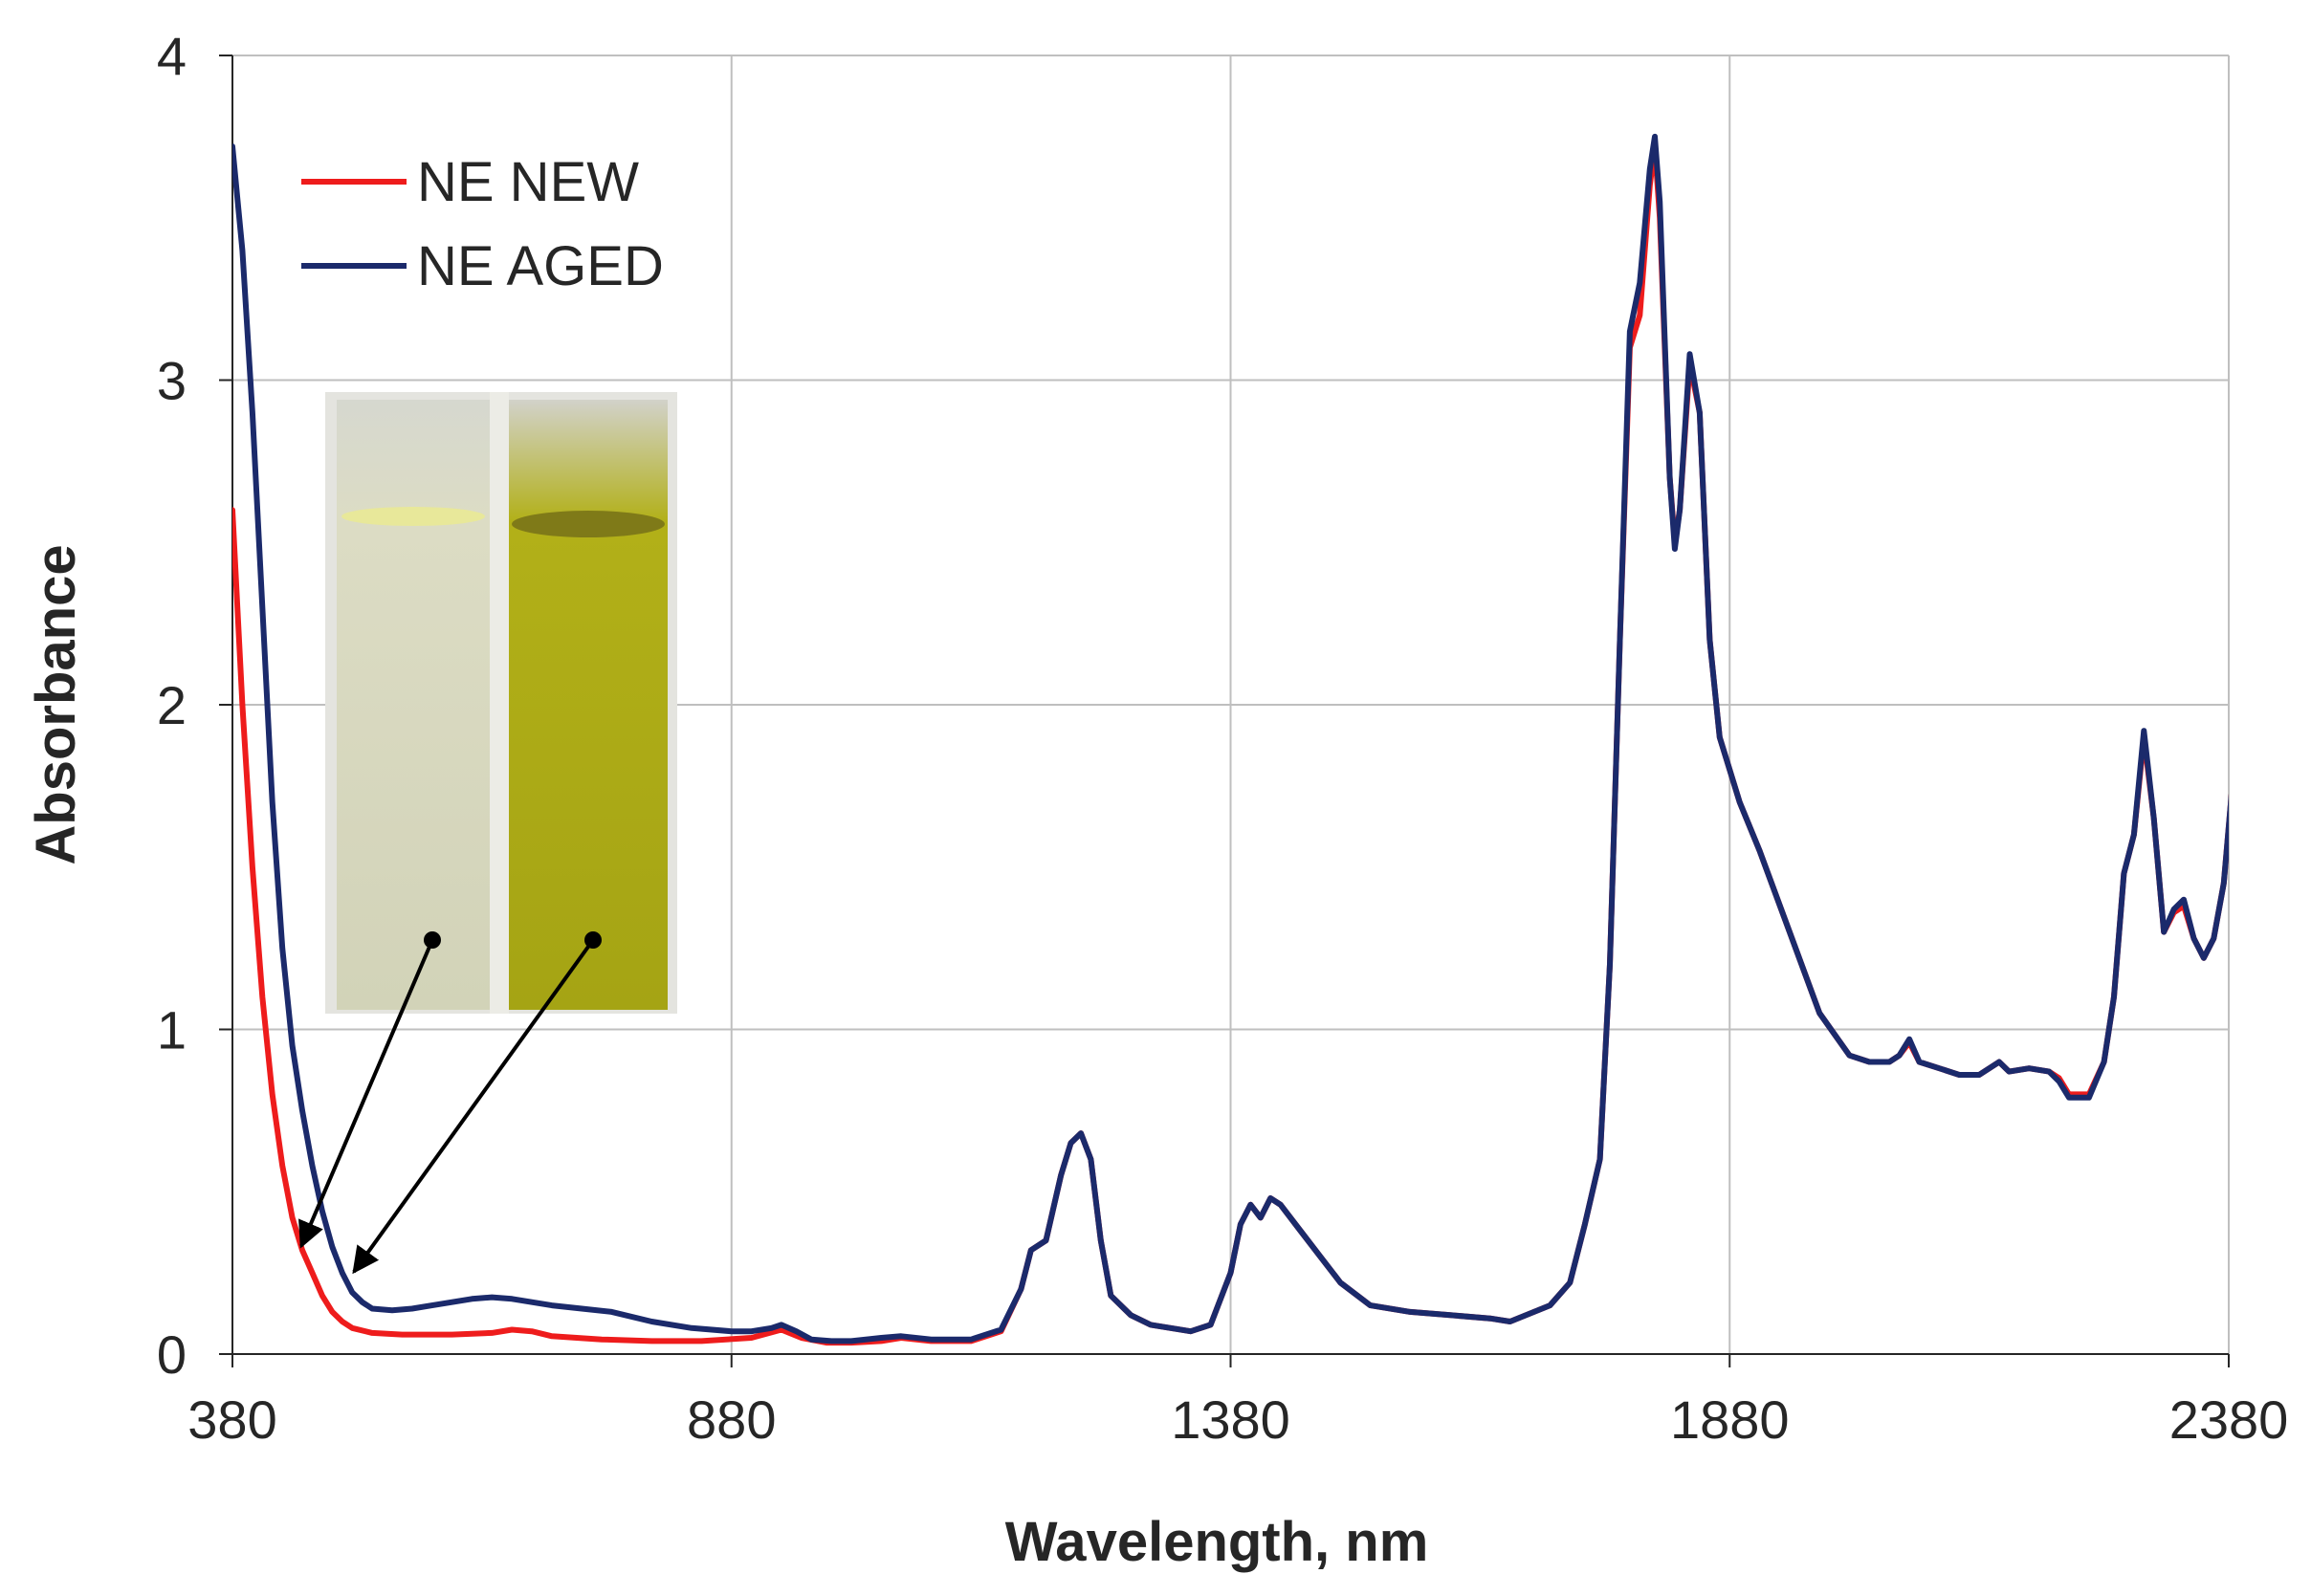 This screenshot has width=2311, height=1596. I want to click on x-tick-label-1380: 1380, so click(1230, 1419).